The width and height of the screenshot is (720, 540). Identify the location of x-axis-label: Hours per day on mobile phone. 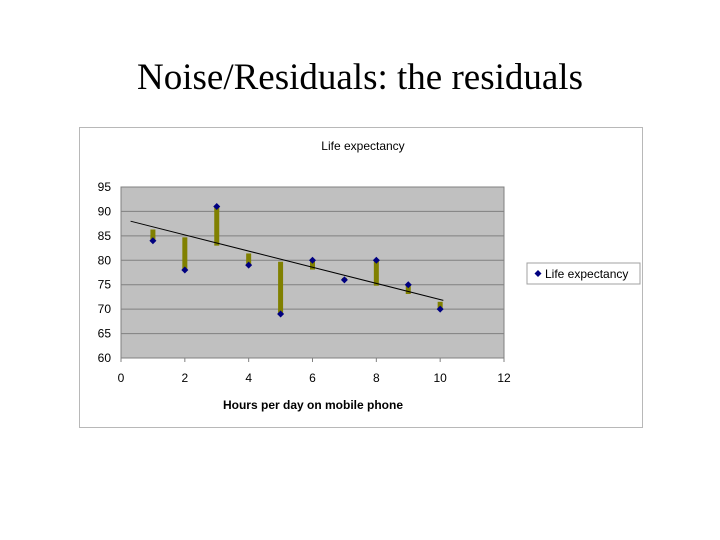
(313, 405).